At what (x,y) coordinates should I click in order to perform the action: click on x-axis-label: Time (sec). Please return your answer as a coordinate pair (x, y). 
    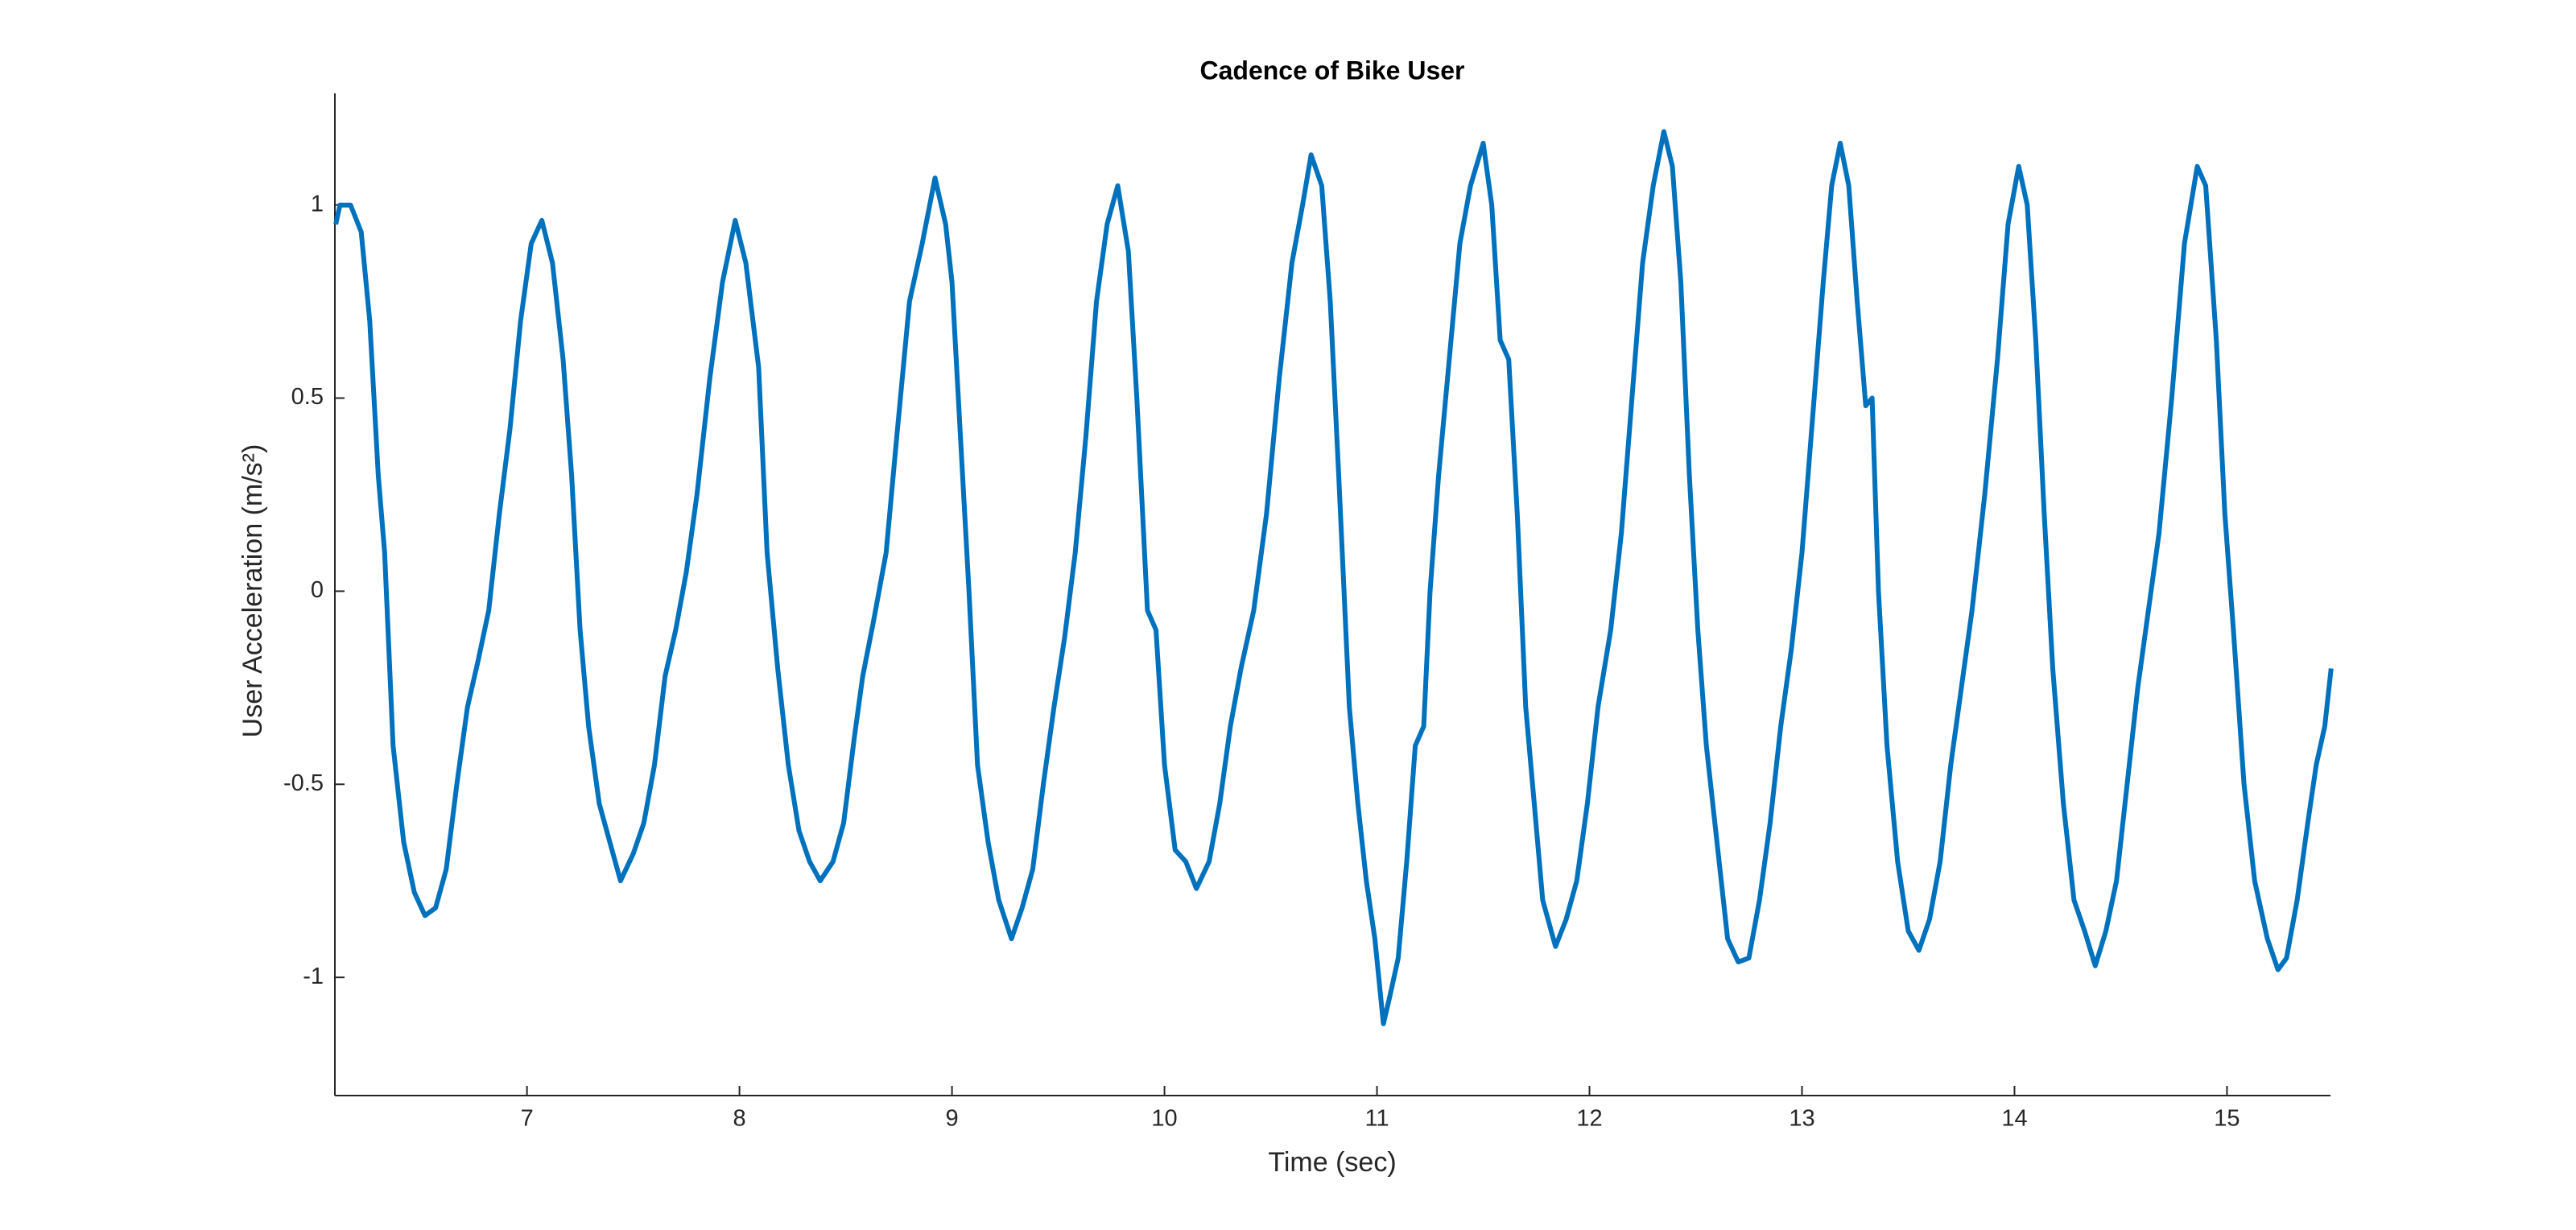
    Looking at the image, I should click on (1332, 1162).